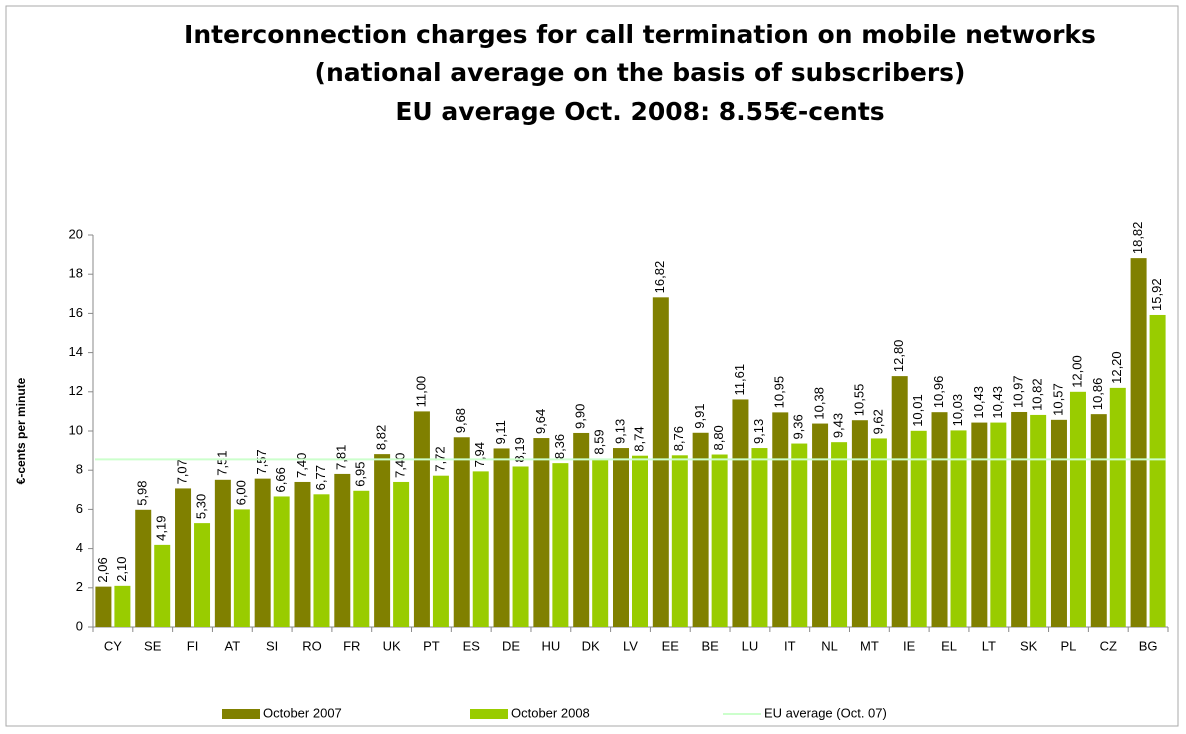  I want to click on data-label: 2,10, so click(121, 569).